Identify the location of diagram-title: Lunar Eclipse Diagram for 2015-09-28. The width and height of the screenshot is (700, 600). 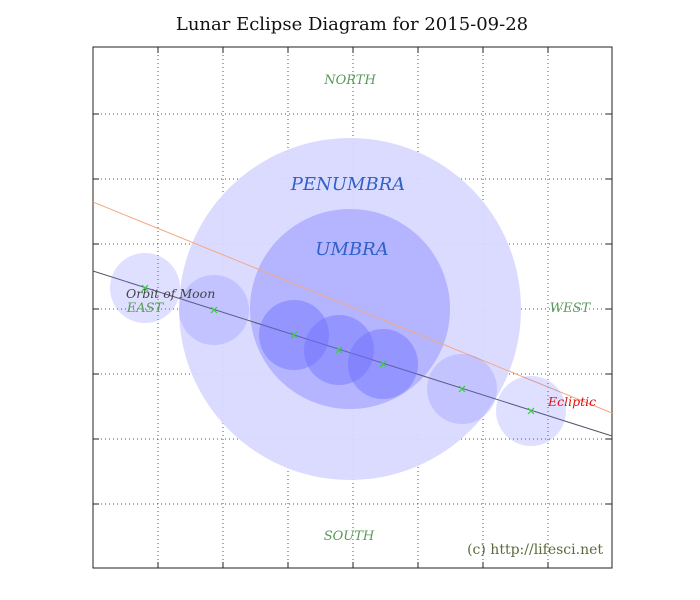
(352, 24).